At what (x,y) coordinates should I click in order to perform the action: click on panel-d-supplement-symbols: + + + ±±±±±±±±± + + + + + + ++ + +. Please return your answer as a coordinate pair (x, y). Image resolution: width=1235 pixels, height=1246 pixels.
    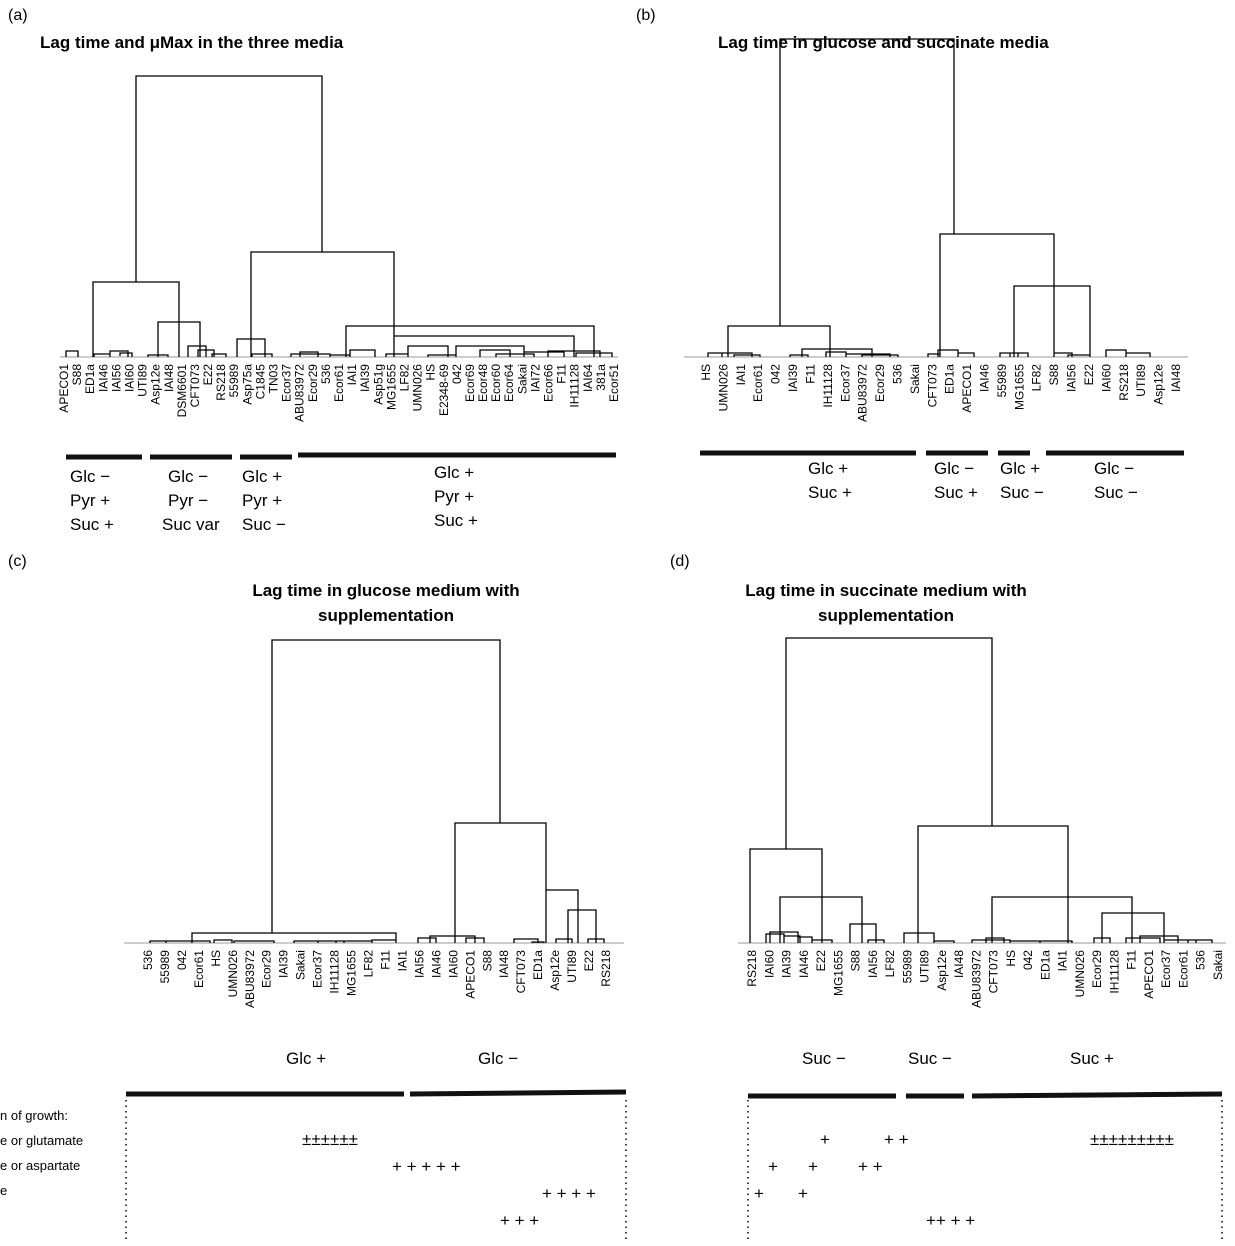
    Looking at the image, I should click on (964, 1180).